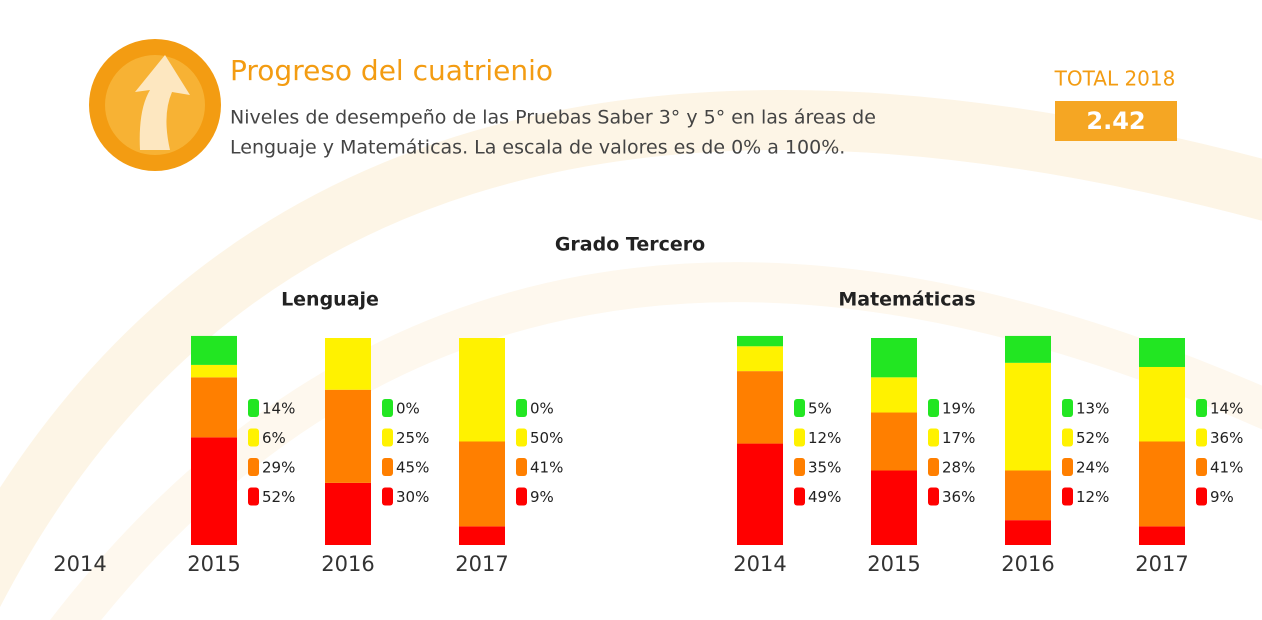 The image size is (1262, 620). I want to click on value-label: 19%, so click(958, 409).